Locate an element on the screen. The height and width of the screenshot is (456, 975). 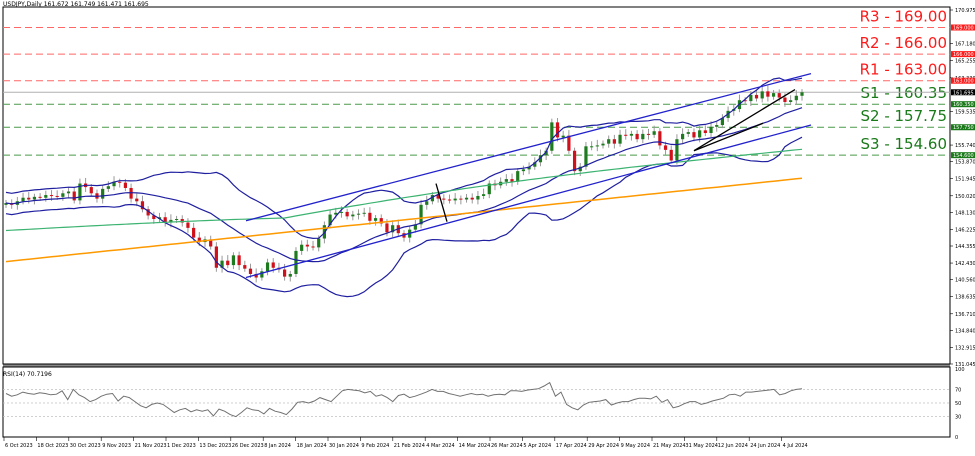
trendline-shallow is located at coordinates (728, 137).